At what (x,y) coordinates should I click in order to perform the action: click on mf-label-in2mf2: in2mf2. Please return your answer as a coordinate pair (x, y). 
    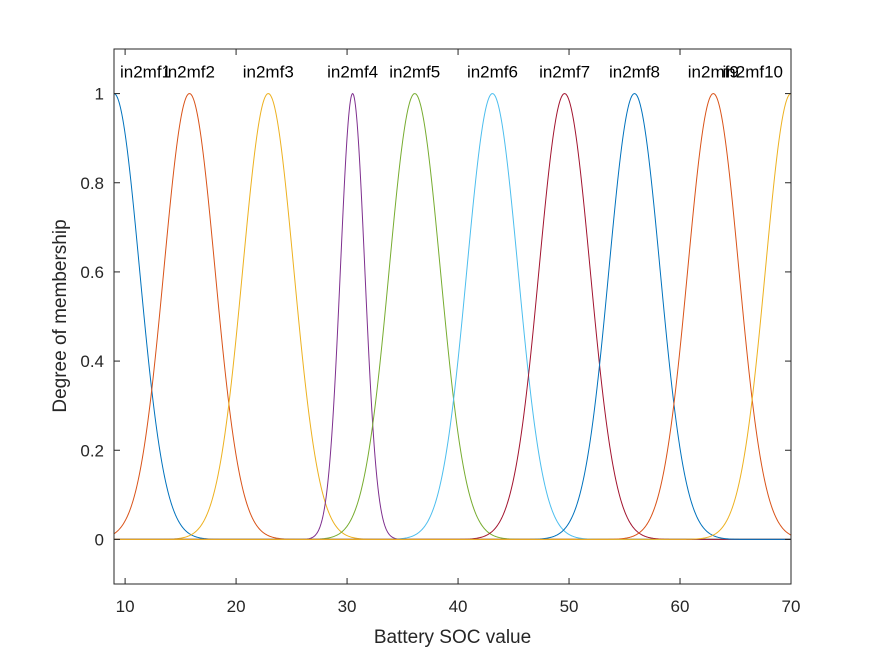
    Looking at the image, I should click on (189, 72).